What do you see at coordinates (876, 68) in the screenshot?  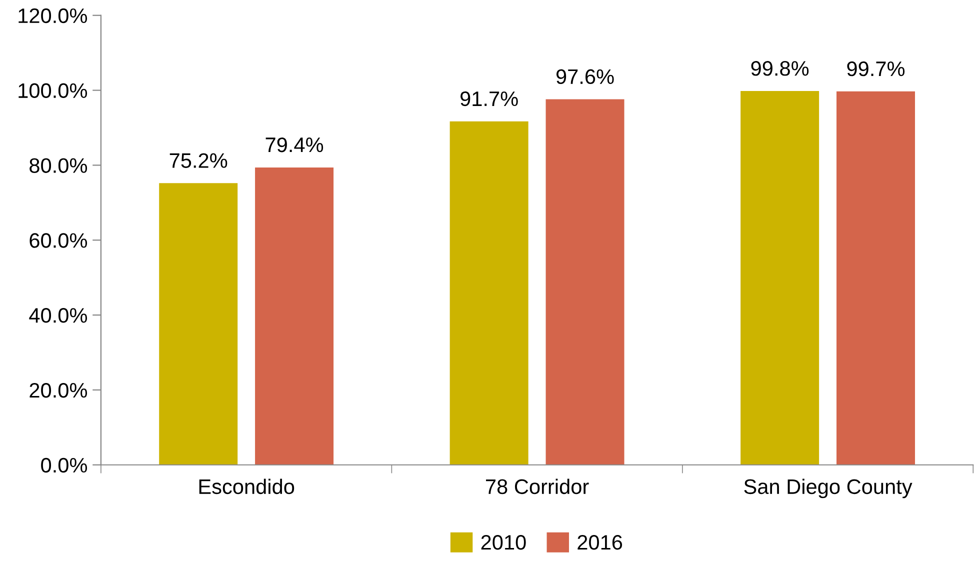 I see `data-label: 99.7%` at bounding box center [876, 68].